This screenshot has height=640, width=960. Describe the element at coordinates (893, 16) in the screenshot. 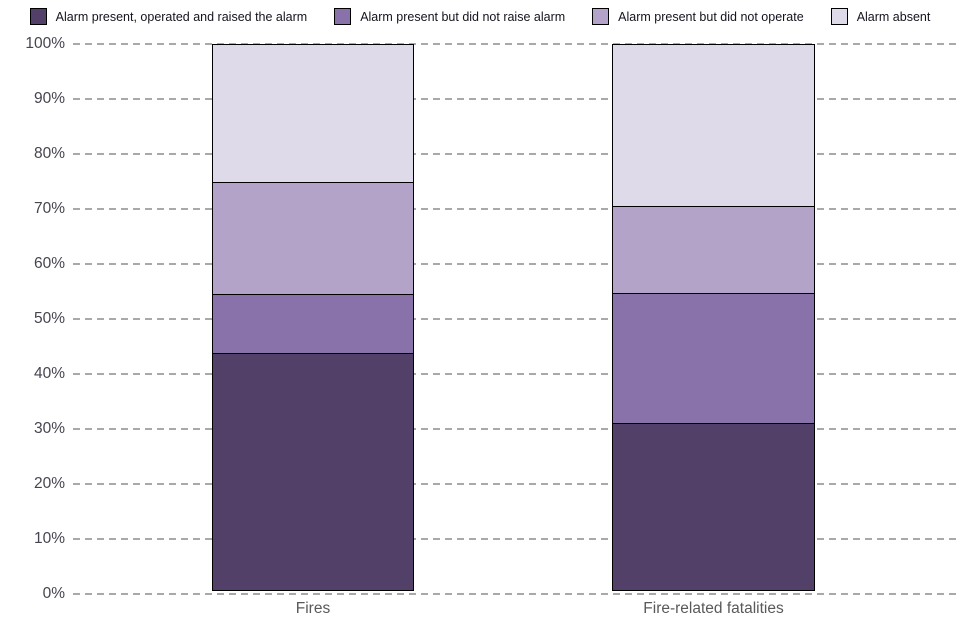

I see `legend-label: Alarm absent` at that location.